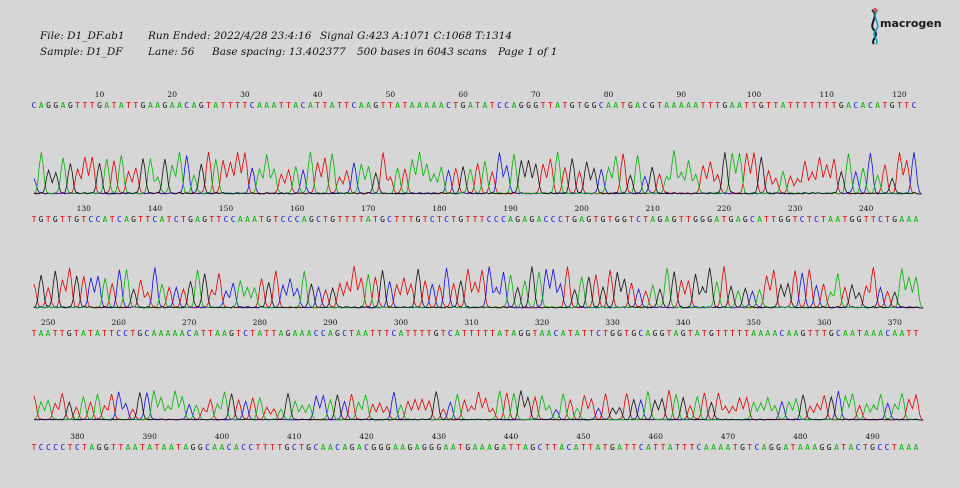  What do you see at coordinates (795, 208) in the screenshot?
I see `tick-label: 230` at bounding box center [795, 208].